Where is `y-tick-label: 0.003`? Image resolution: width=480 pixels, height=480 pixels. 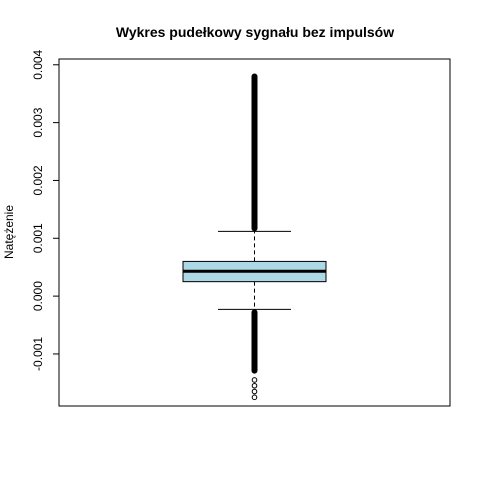
y-tick-label: 0.003 is located at coordinates (38, 122).